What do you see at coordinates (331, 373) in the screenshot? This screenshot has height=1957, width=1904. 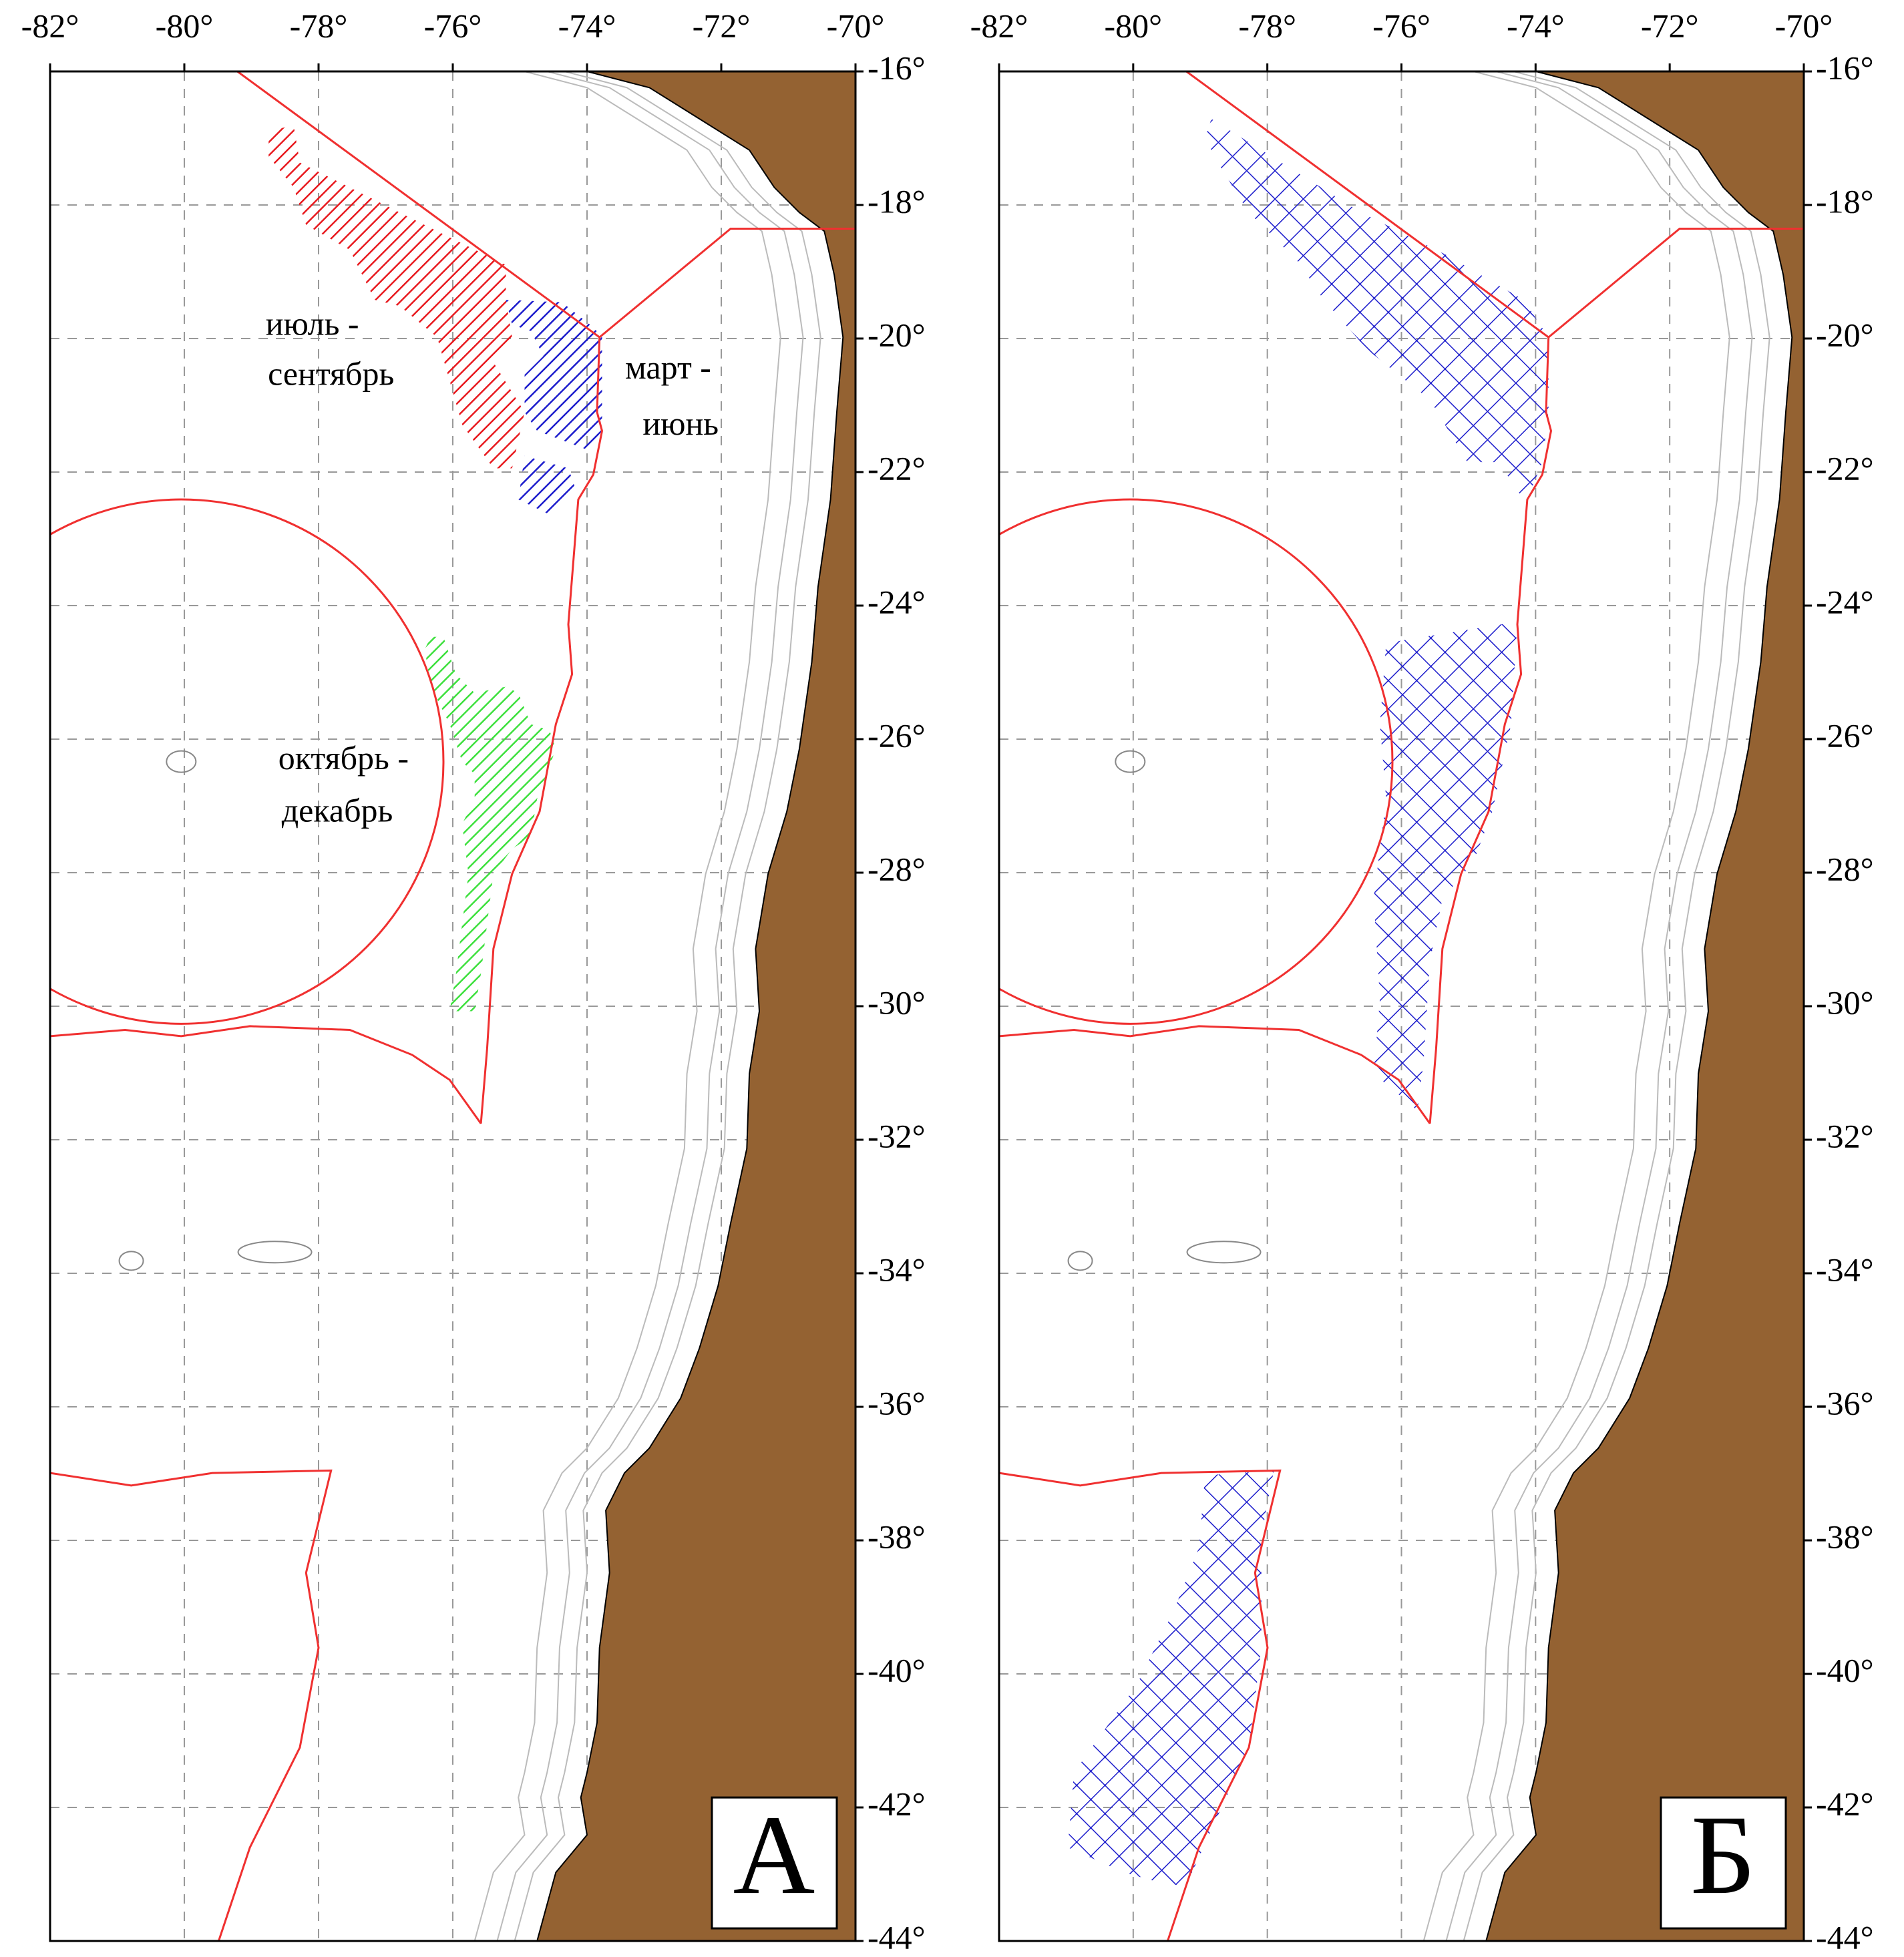 I see `region-label: сентябрь` at bounding box center [331, 373].